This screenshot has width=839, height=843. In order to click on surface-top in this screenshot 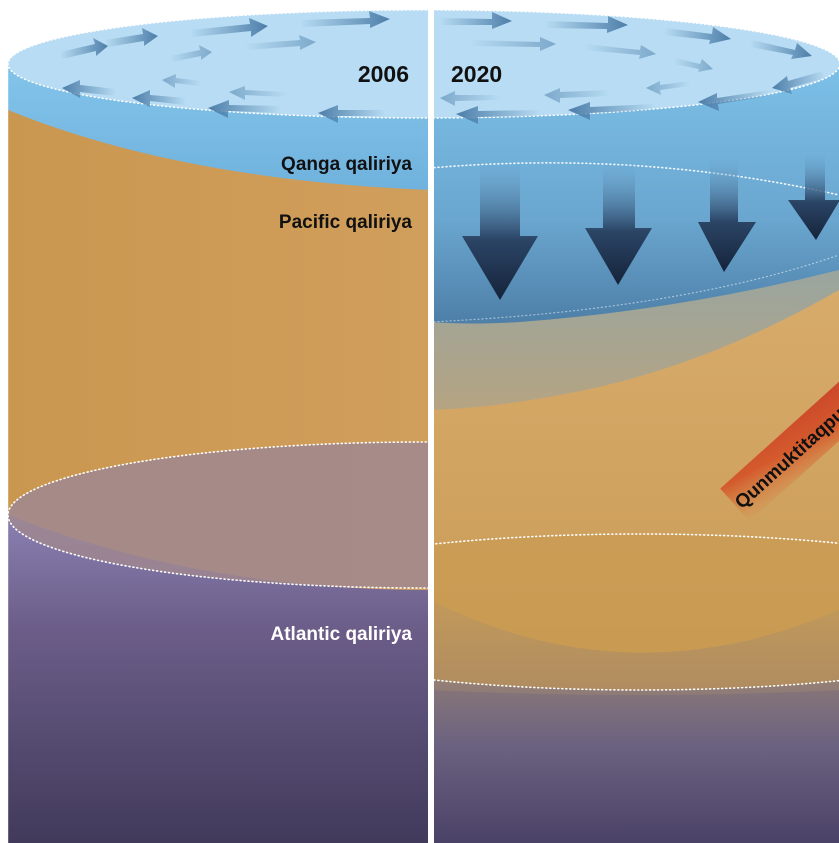, I will do `click(423, 66)`.